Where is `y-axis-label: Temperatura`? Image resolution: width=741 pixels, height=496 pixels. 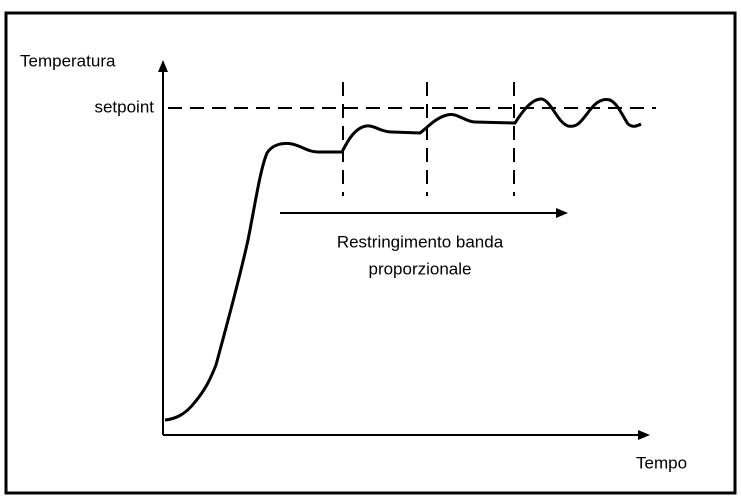
y-axis-label: Temperatura is located at coordinates (68, 60).